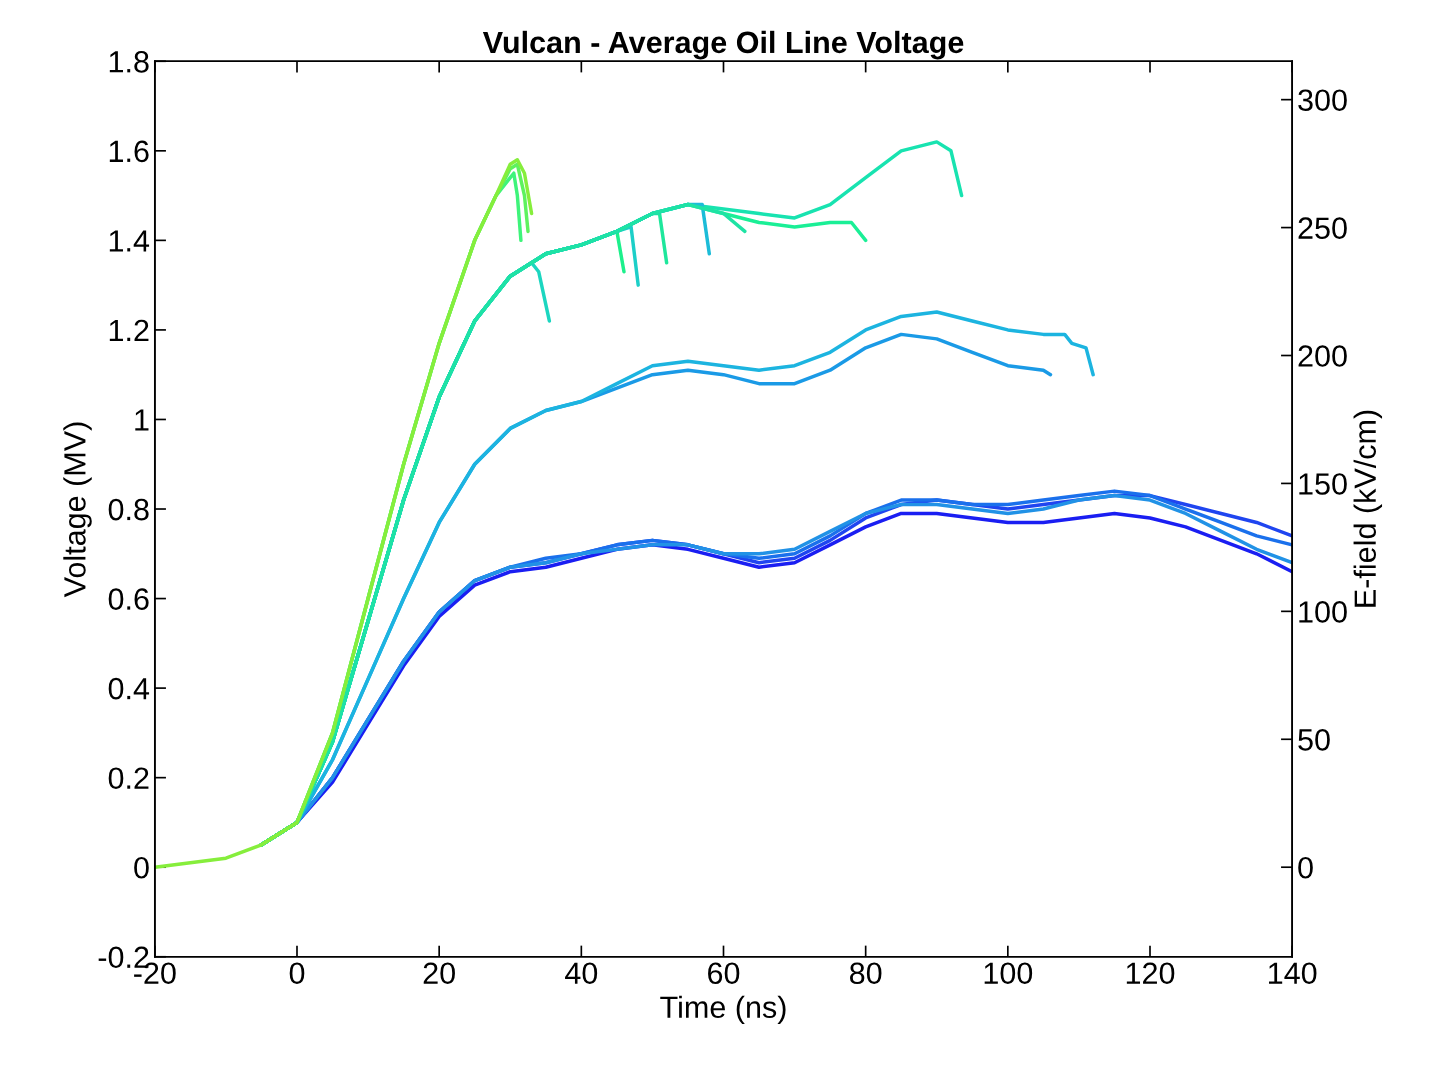 The image size is (1447, 1075). What do you see at coordinates (1322, 100) in the screenshot?
I see `y2-tick-label: 300` at bounding box center [1322, 100].